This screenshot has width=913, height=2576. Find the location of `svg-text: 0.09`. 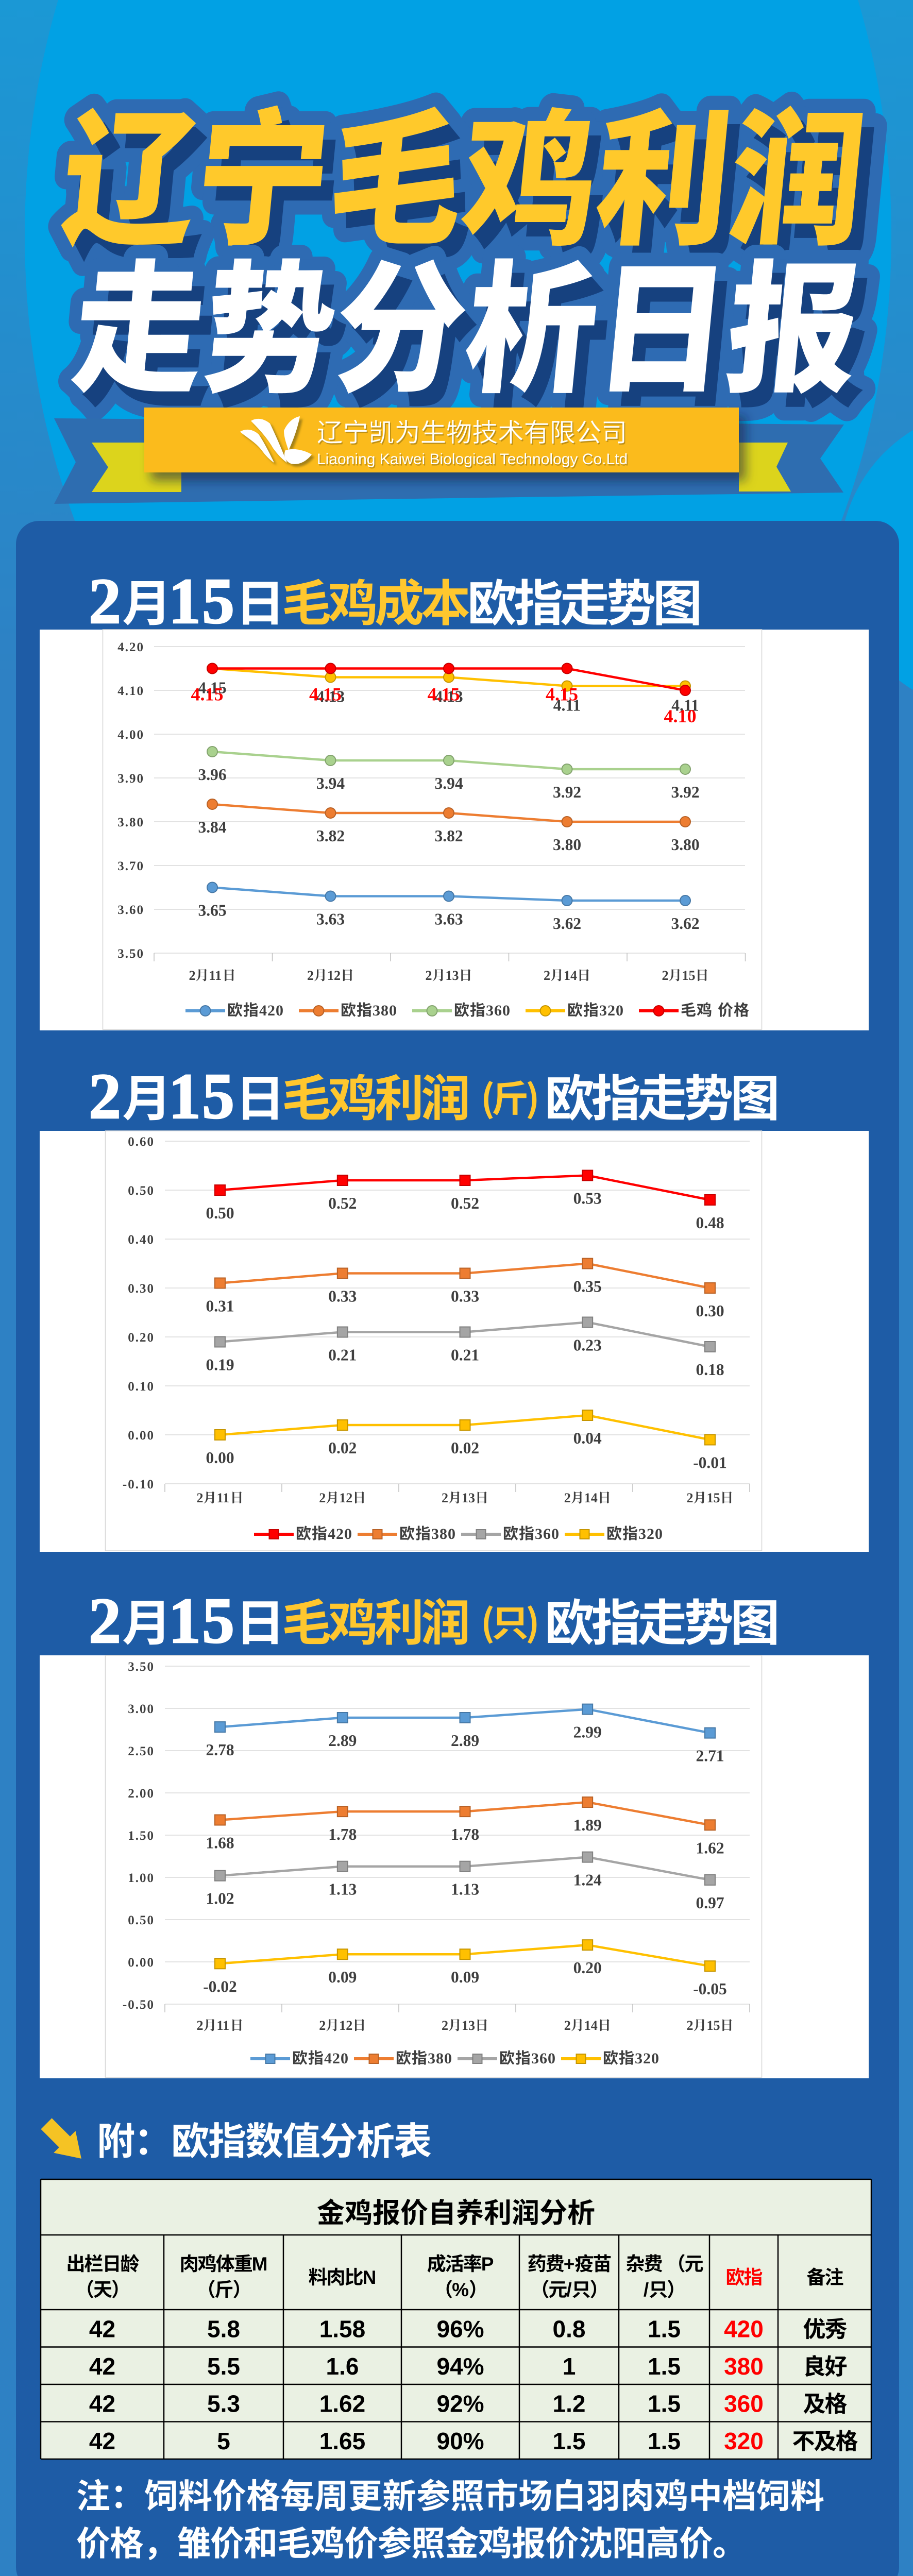

svg-text: 0.09 is located at coordinates (465, 1977).